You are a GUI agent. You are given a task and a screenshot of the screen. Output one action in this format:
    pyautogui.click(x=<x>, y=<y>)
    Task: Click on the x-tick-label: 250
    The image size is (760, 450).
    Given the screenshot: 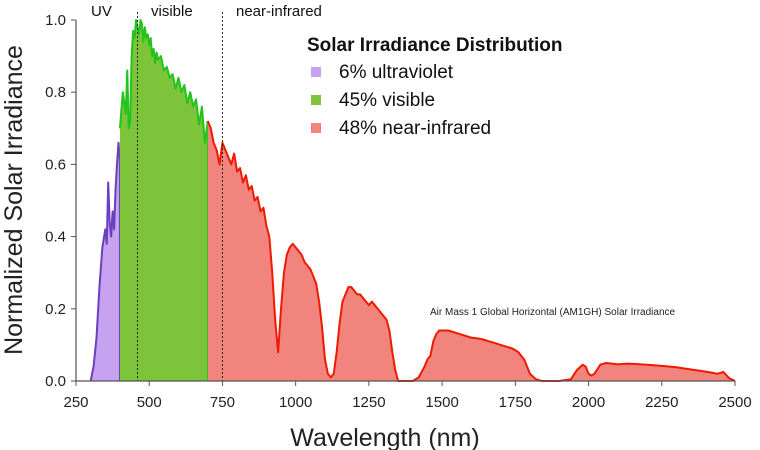 What is the action you would take?
    pyautogui.click(x=75, y=402)
    